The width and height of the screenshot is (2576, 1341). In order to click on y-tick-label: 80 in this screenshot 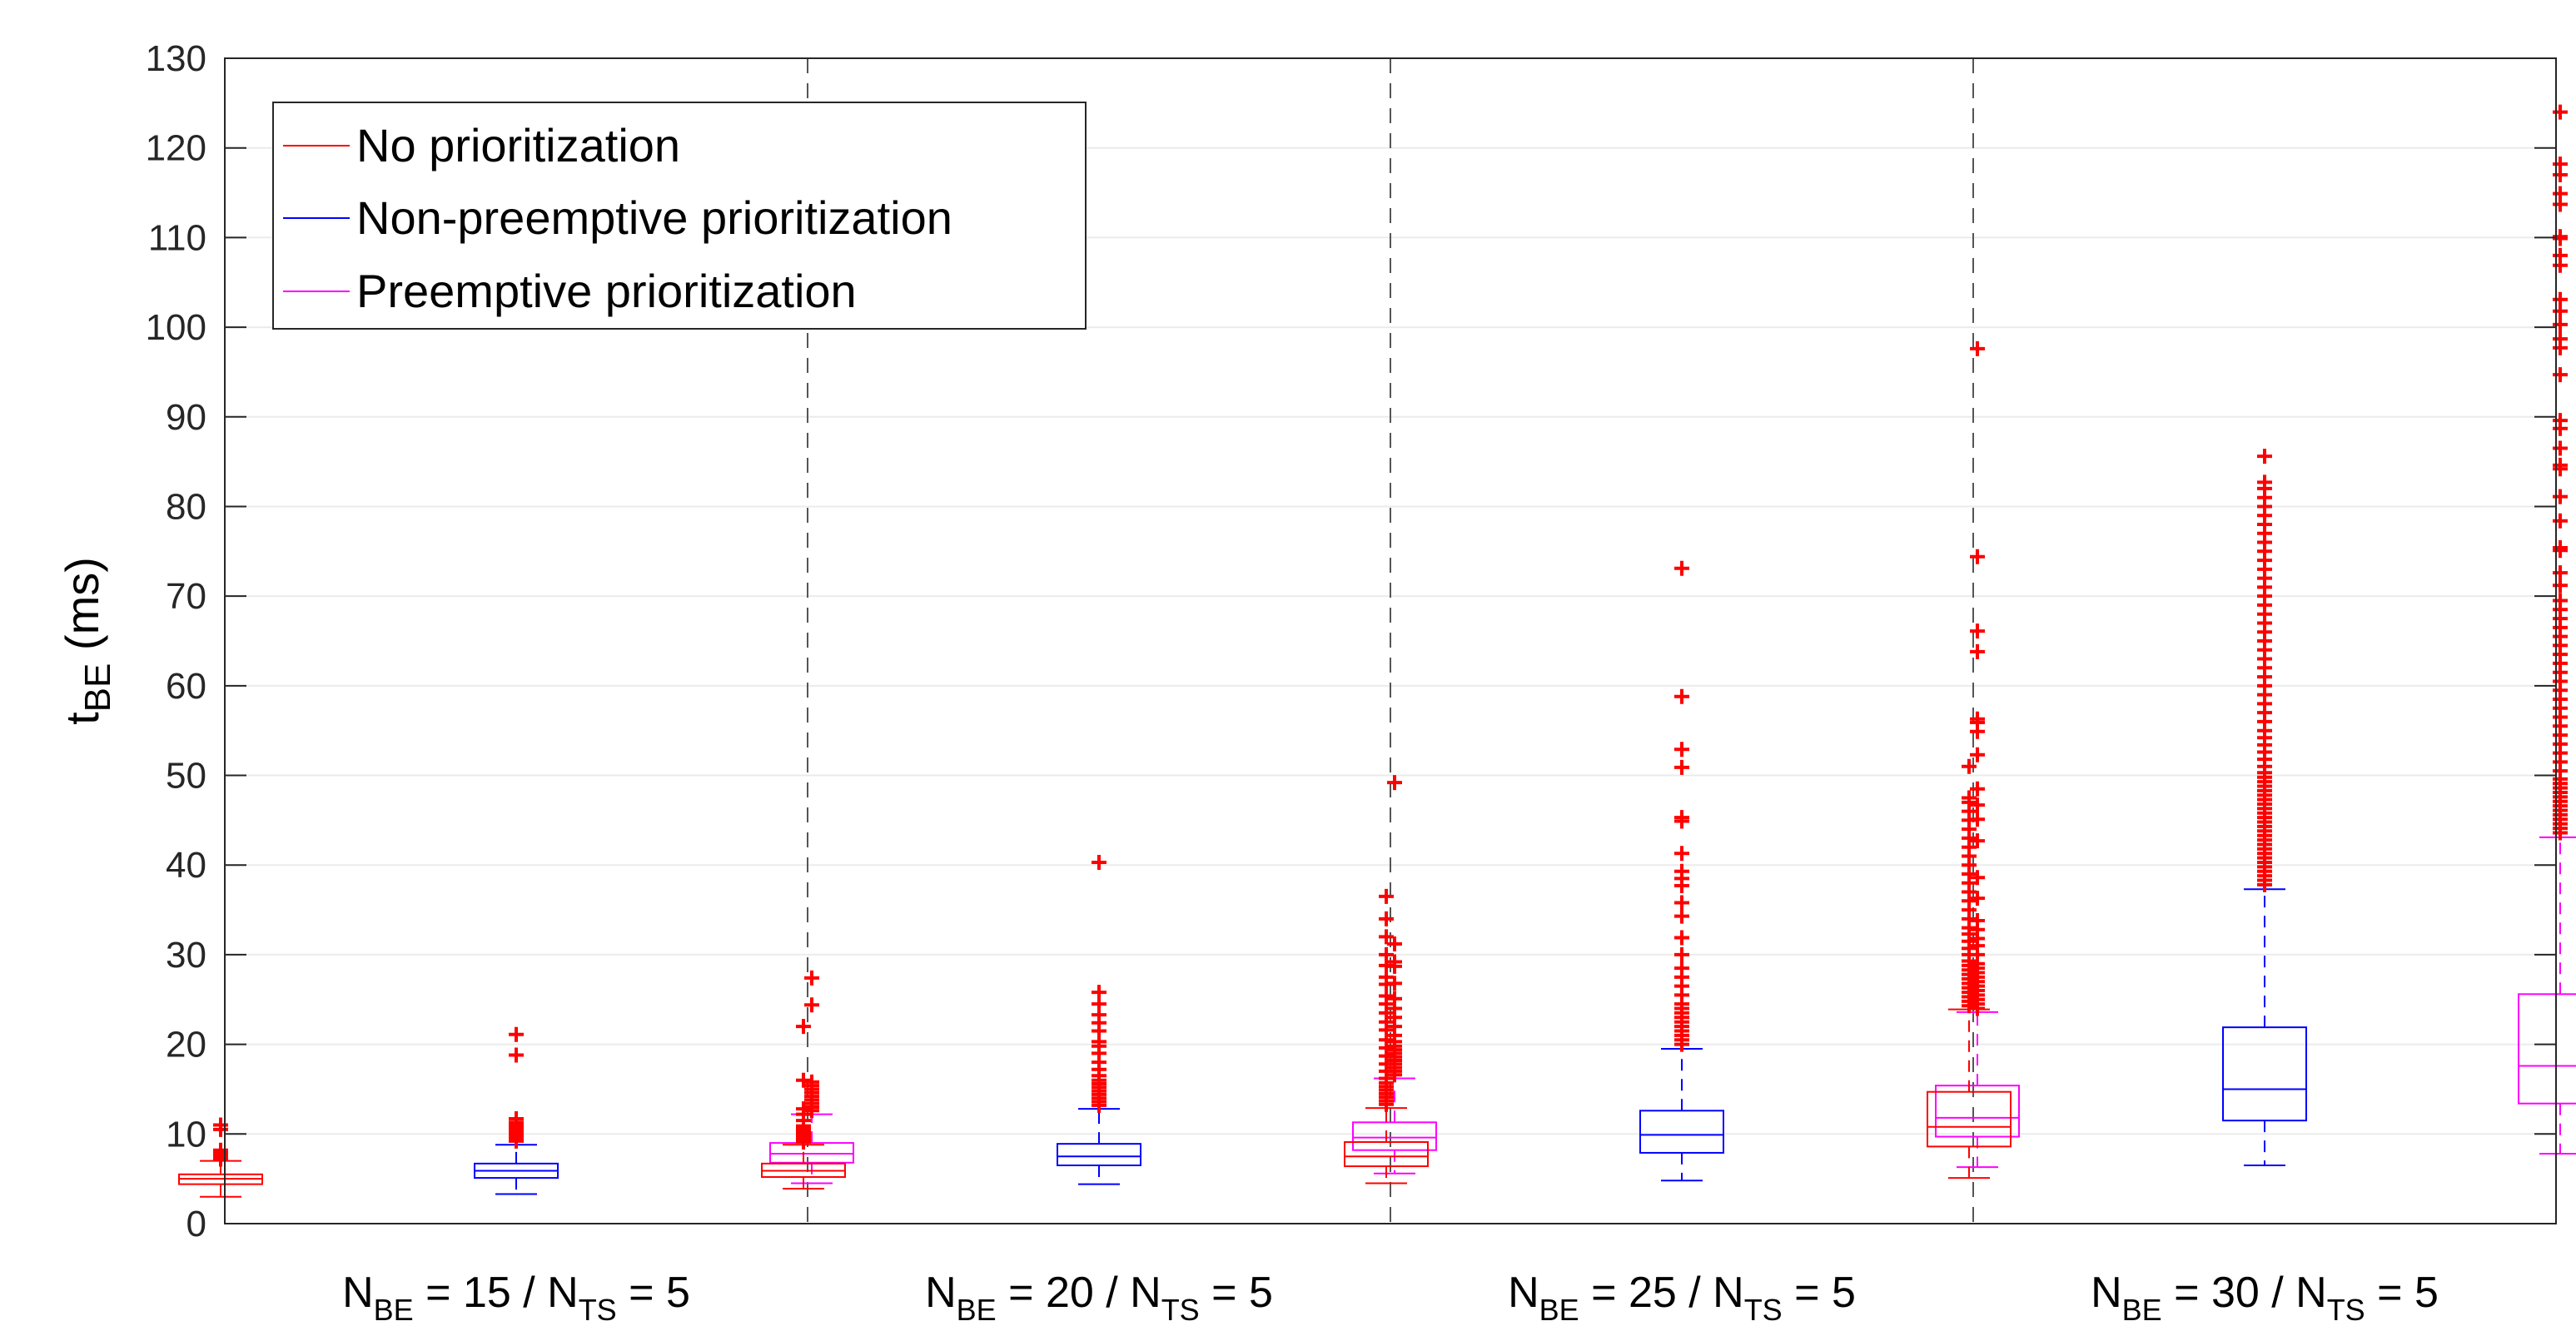, I will do `click(186, 506)`.